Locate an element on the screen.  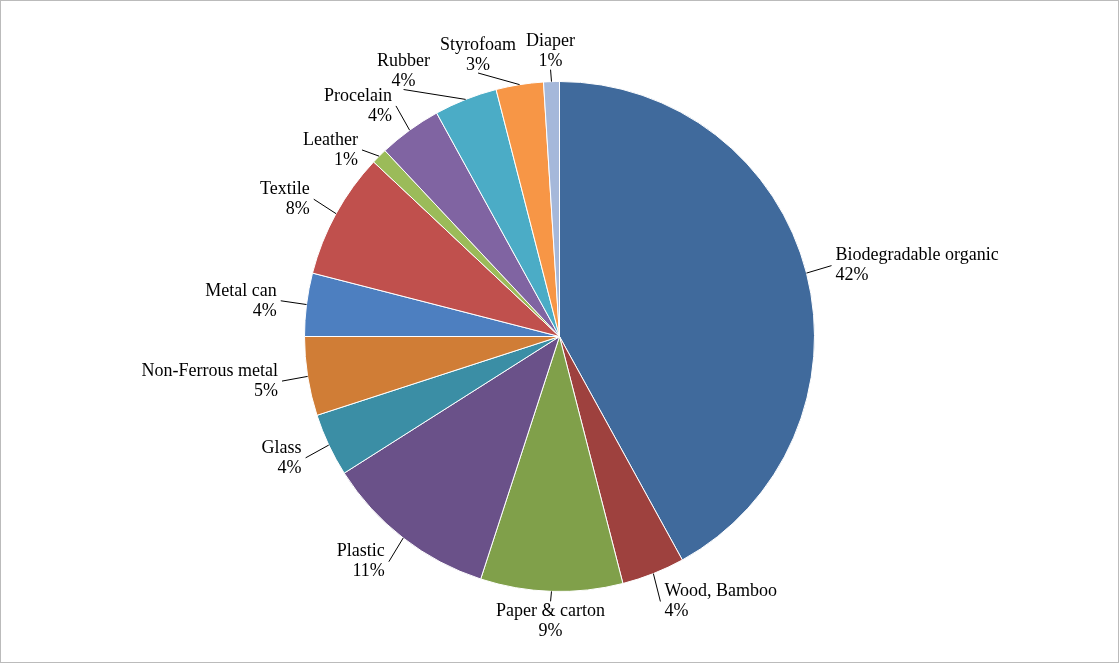
data-label: 8% is located at coordinates (297, 207).